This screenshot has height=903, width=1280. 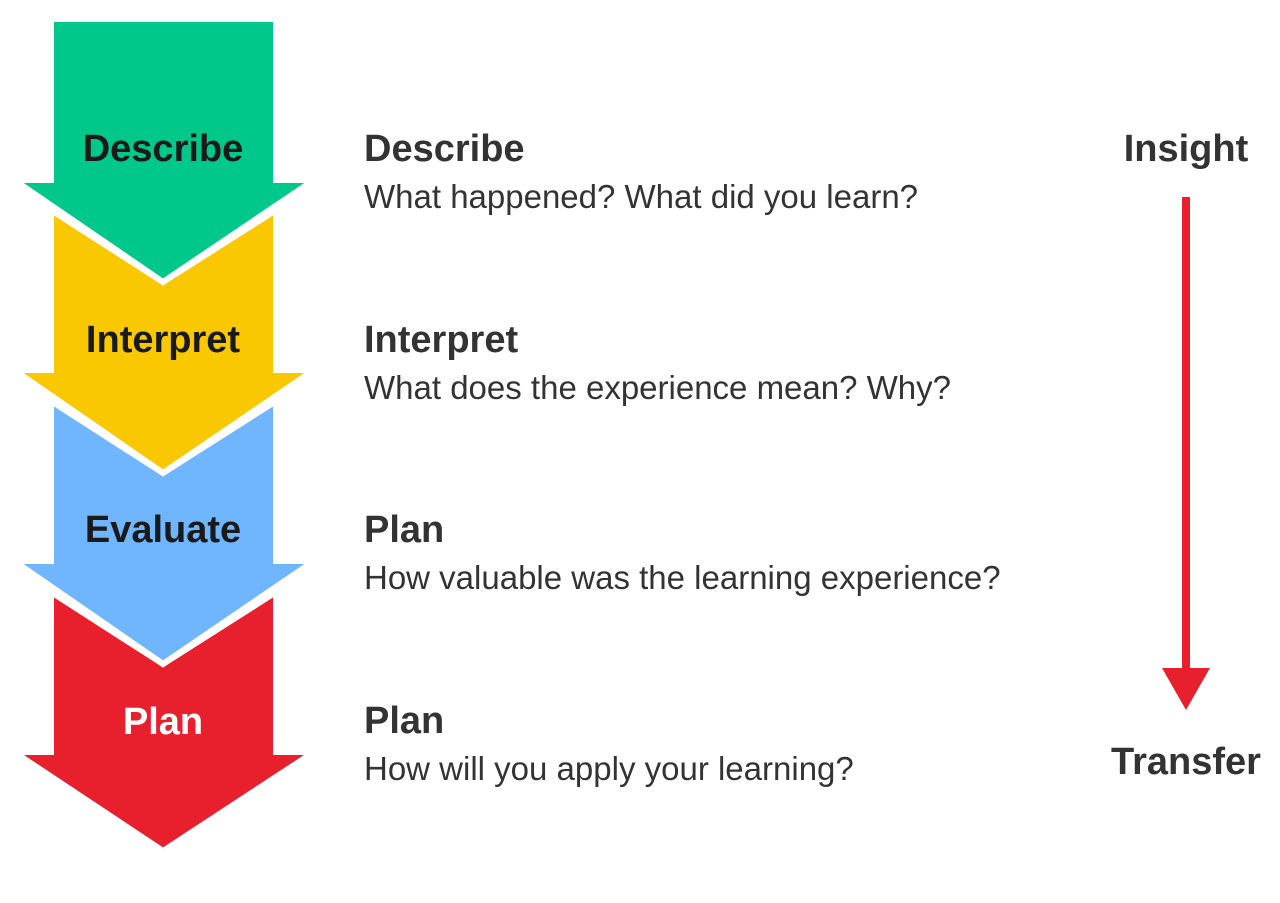 I want to click on arrow-plan-label: Plan, so click(x=163, y=722).